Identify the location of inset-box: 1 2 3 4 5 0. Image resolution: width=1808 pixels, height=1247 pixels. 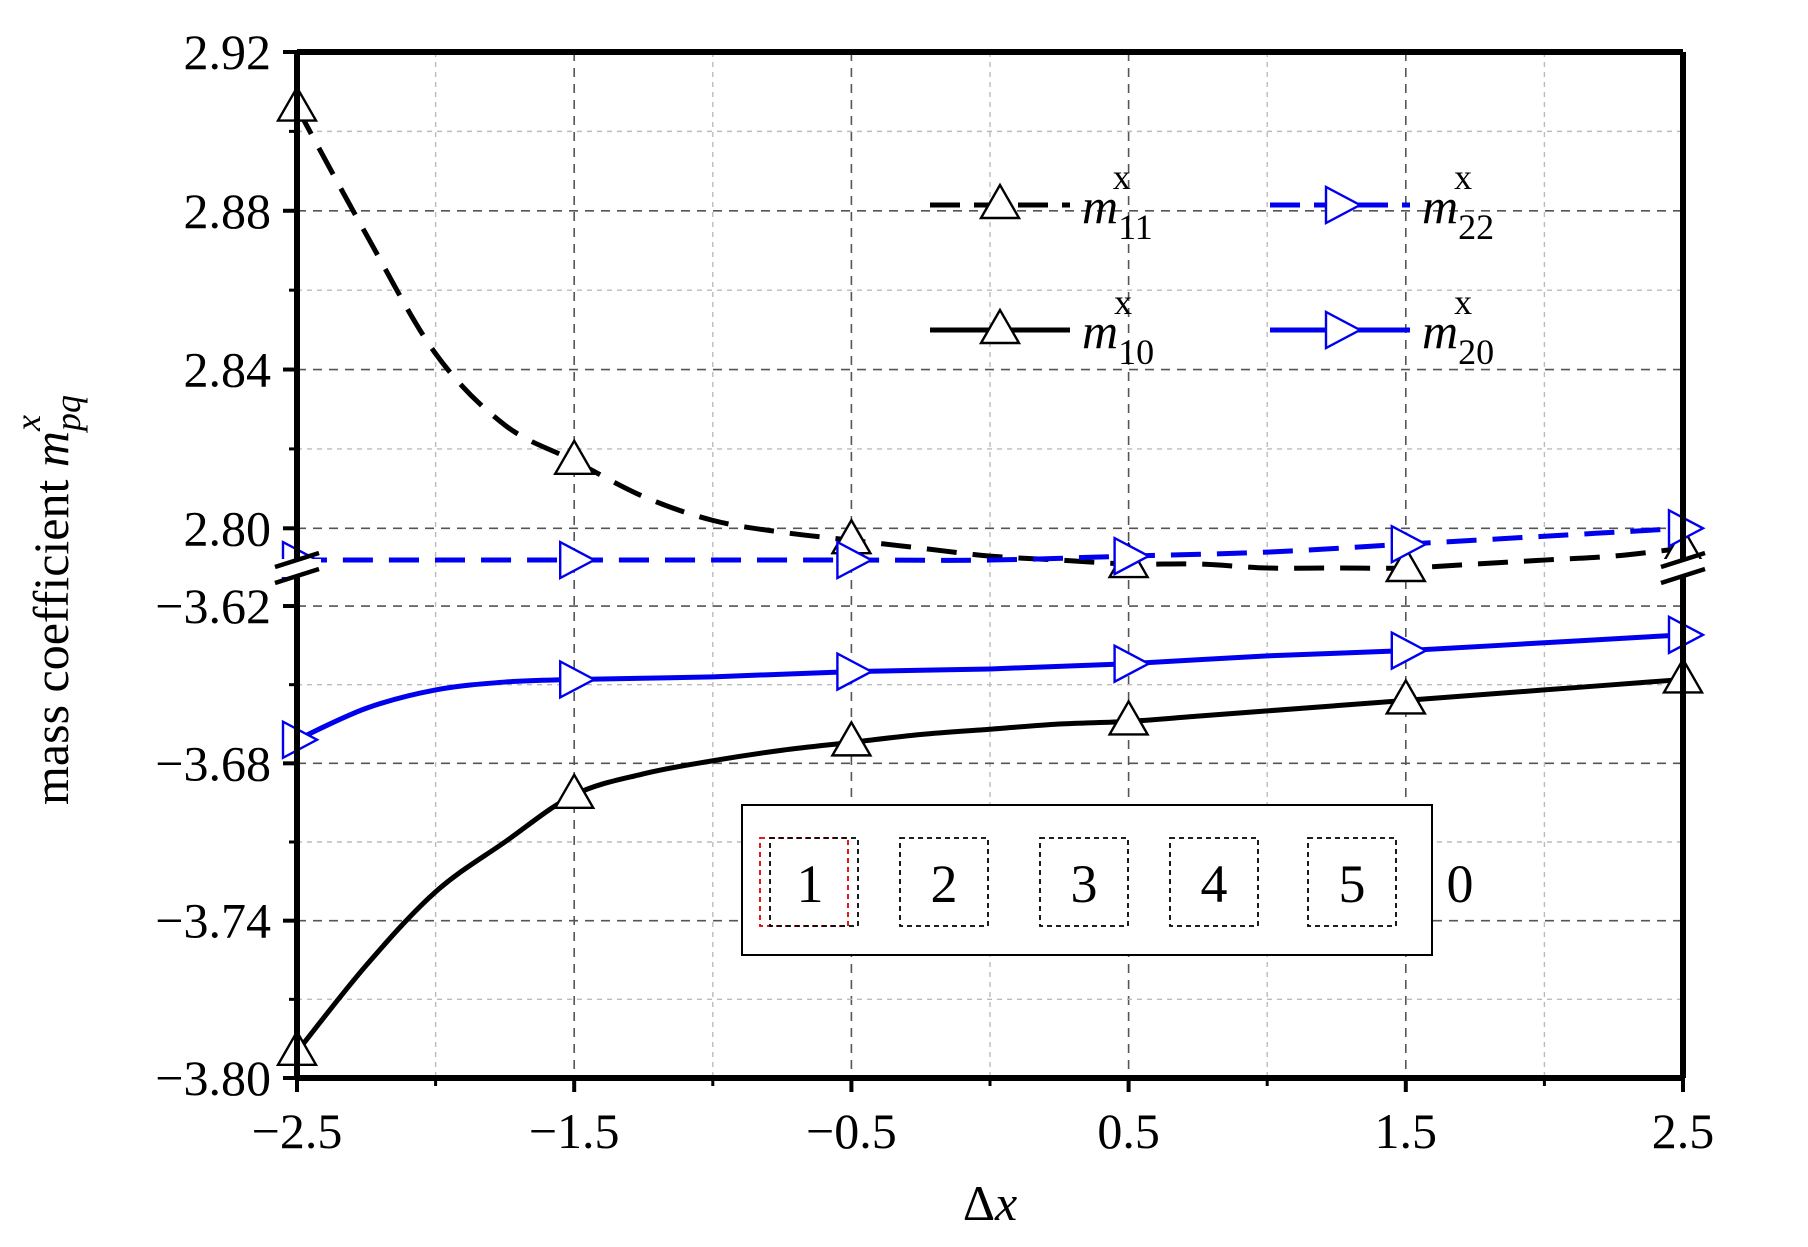
(1107, 880).